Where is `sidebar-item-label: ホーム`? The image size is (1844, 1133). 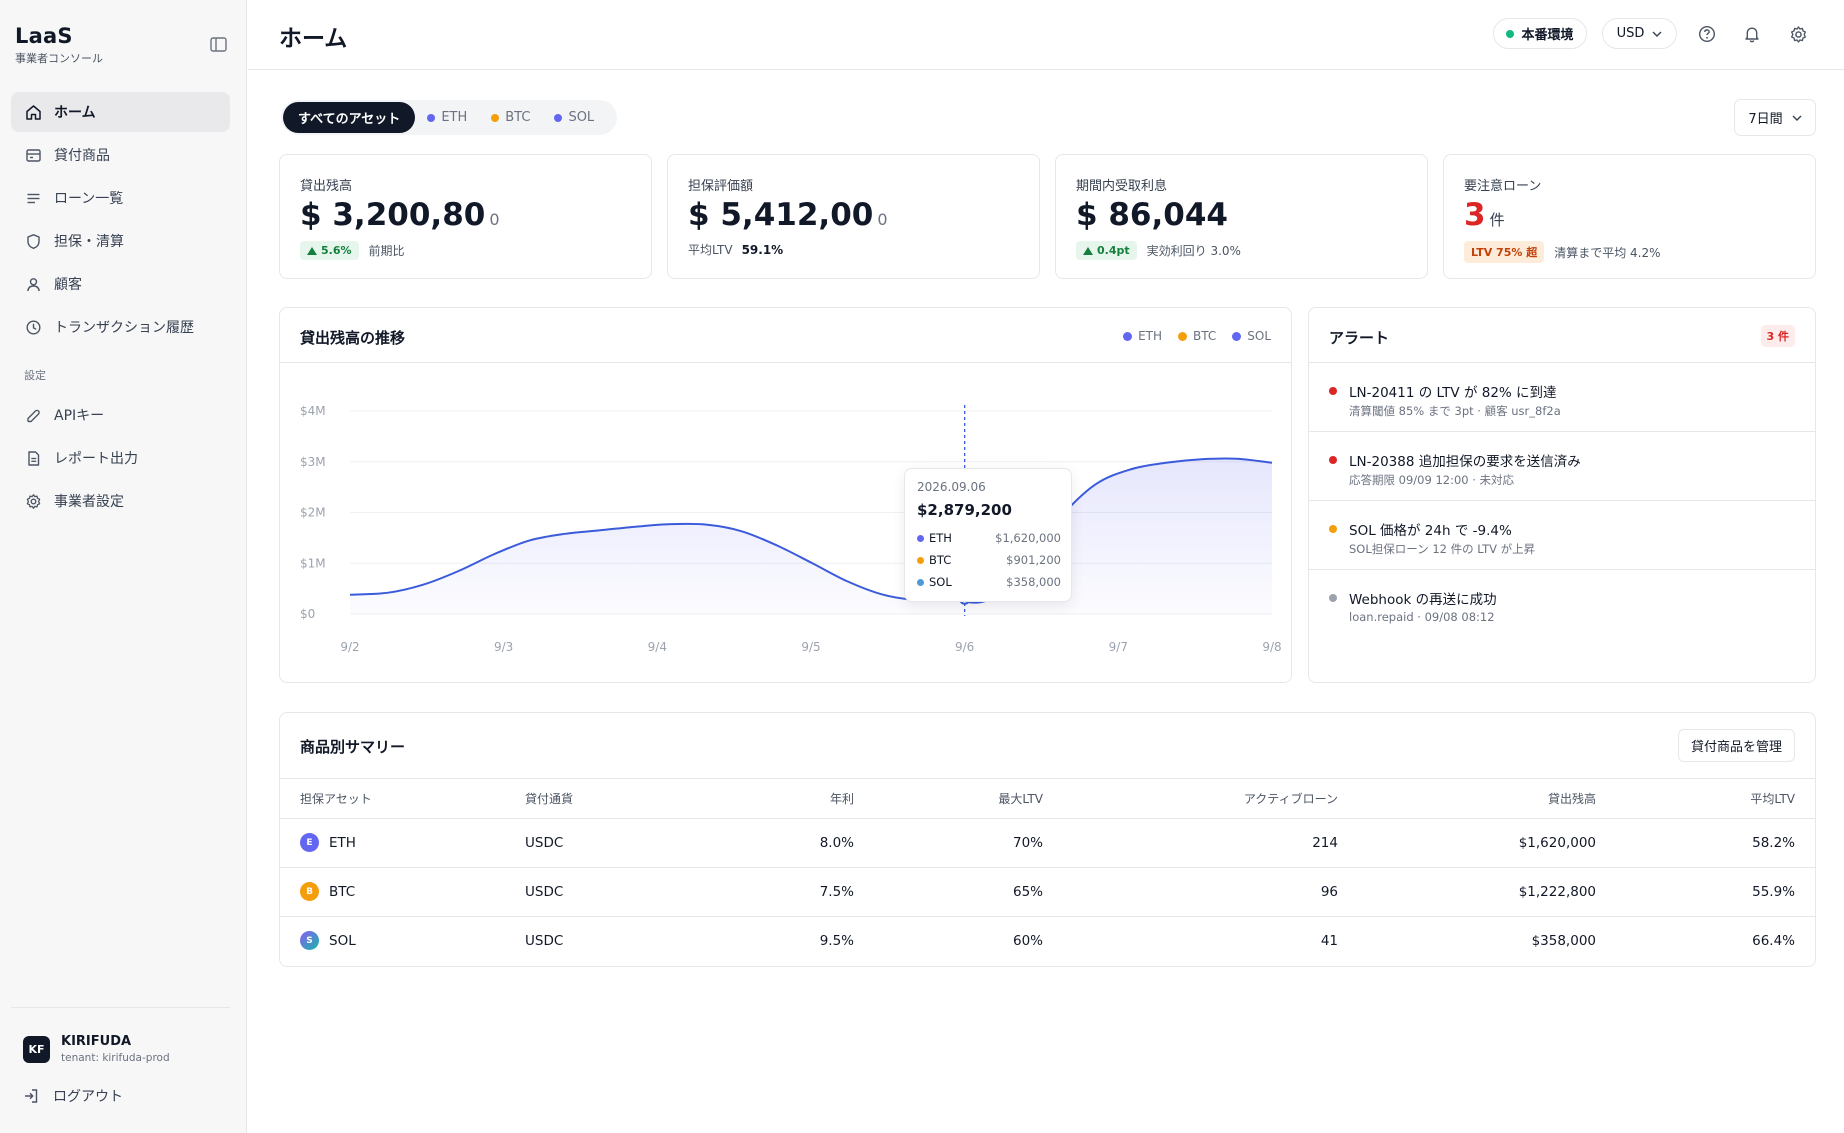
sidebar-item-label: ホーム is located at coordinates (75, 113).